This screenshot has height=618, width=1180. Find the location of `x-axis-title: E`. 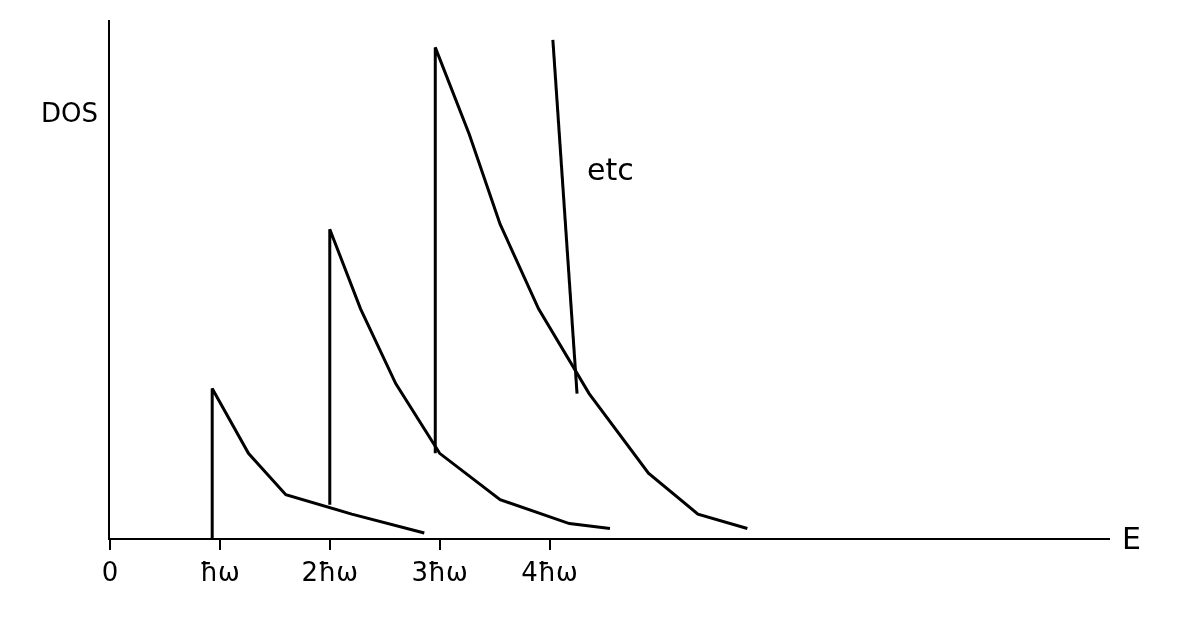

x-axis-title: E is located at coordinates (1131, 538).